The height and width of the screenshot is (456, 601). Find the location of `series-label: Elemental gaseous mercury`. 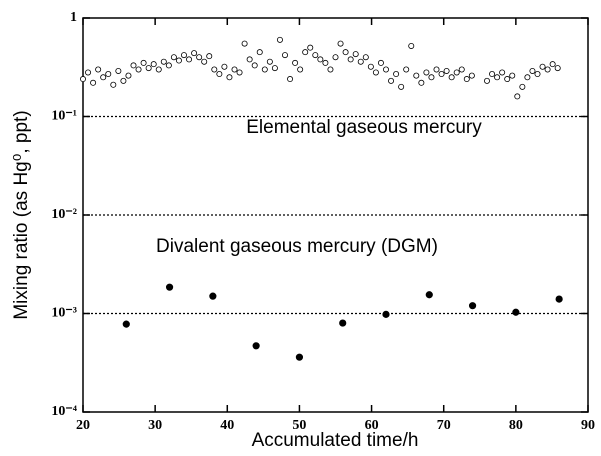

series-label: Elemental gaseous mercury is located at coordinates (364, 127).